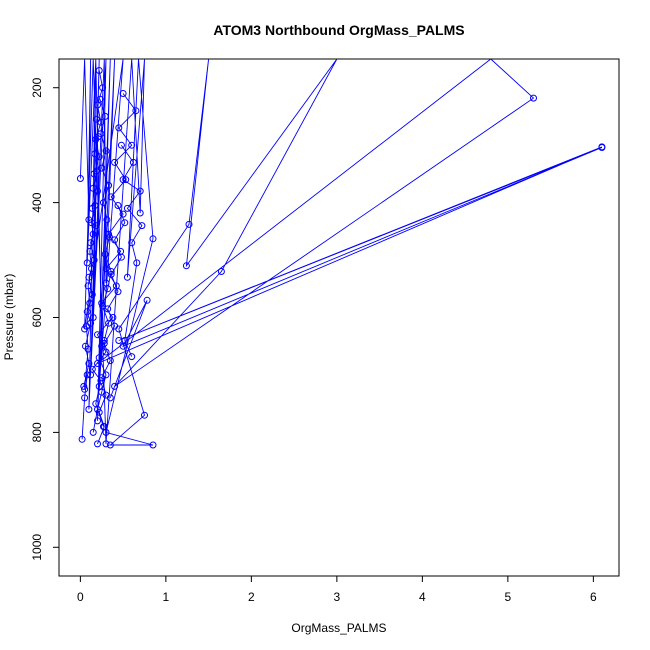  Describe the element at coordinates (338, 628) in the screenshot. I see `x-axis-label: OrgMass_PALMS` at that location.